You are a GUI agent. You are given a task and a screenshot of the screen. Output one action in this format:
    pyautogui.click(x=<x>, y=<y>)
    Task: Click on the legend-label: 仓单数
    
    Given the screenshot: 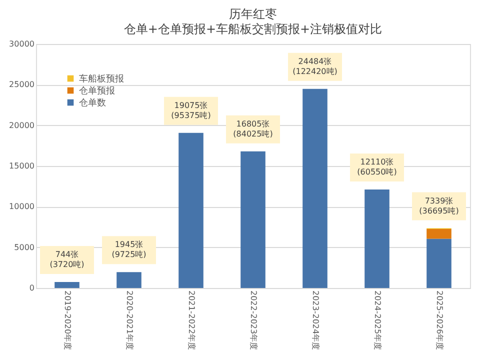 What is the action you would take?
    pyautogui.click(x=92, y=103)
    